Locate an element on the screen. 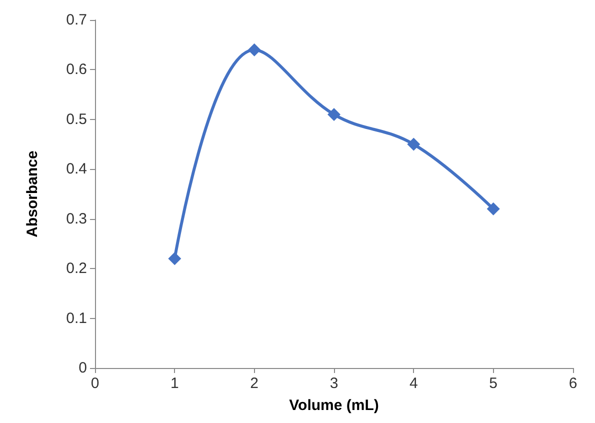 This screenshot has width=595, height=423. y-tick-label: 0.5 is located at coordinates (76, 119).